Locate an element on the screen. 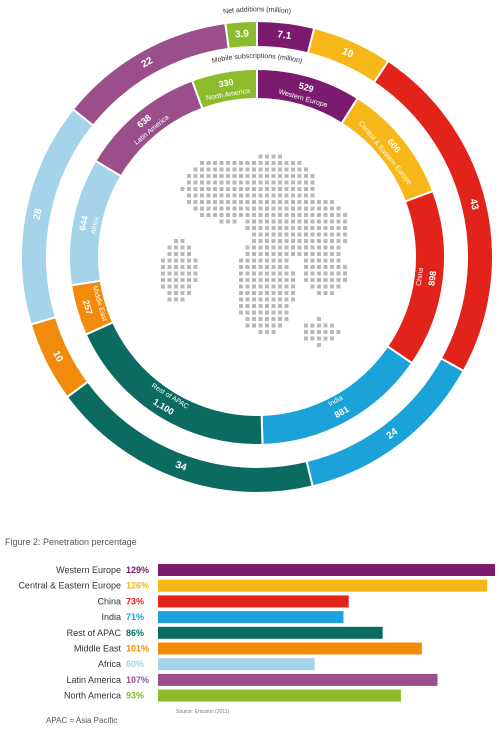 The width and height of the screenshot is (499, 729). bar-africa is located at coordinates (236, 664).